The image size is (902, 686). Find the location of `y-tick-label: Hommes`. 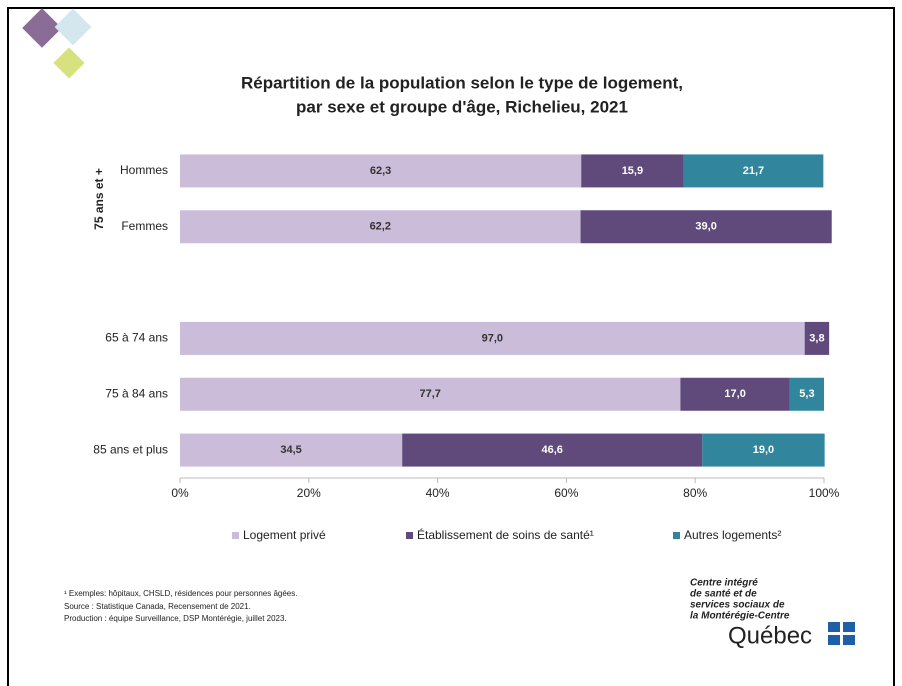

y-tick-label: Hommes is located at coordinates (144, 170).